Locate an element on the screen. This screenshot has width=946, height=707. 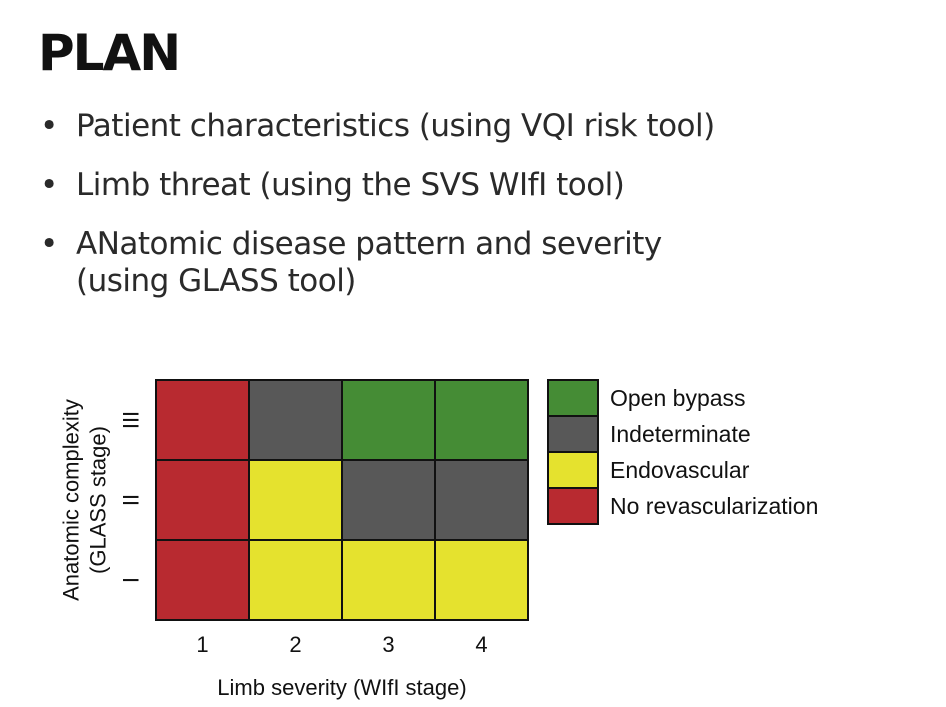
legend-label: Endovascular is located at coordinates (680, 470).